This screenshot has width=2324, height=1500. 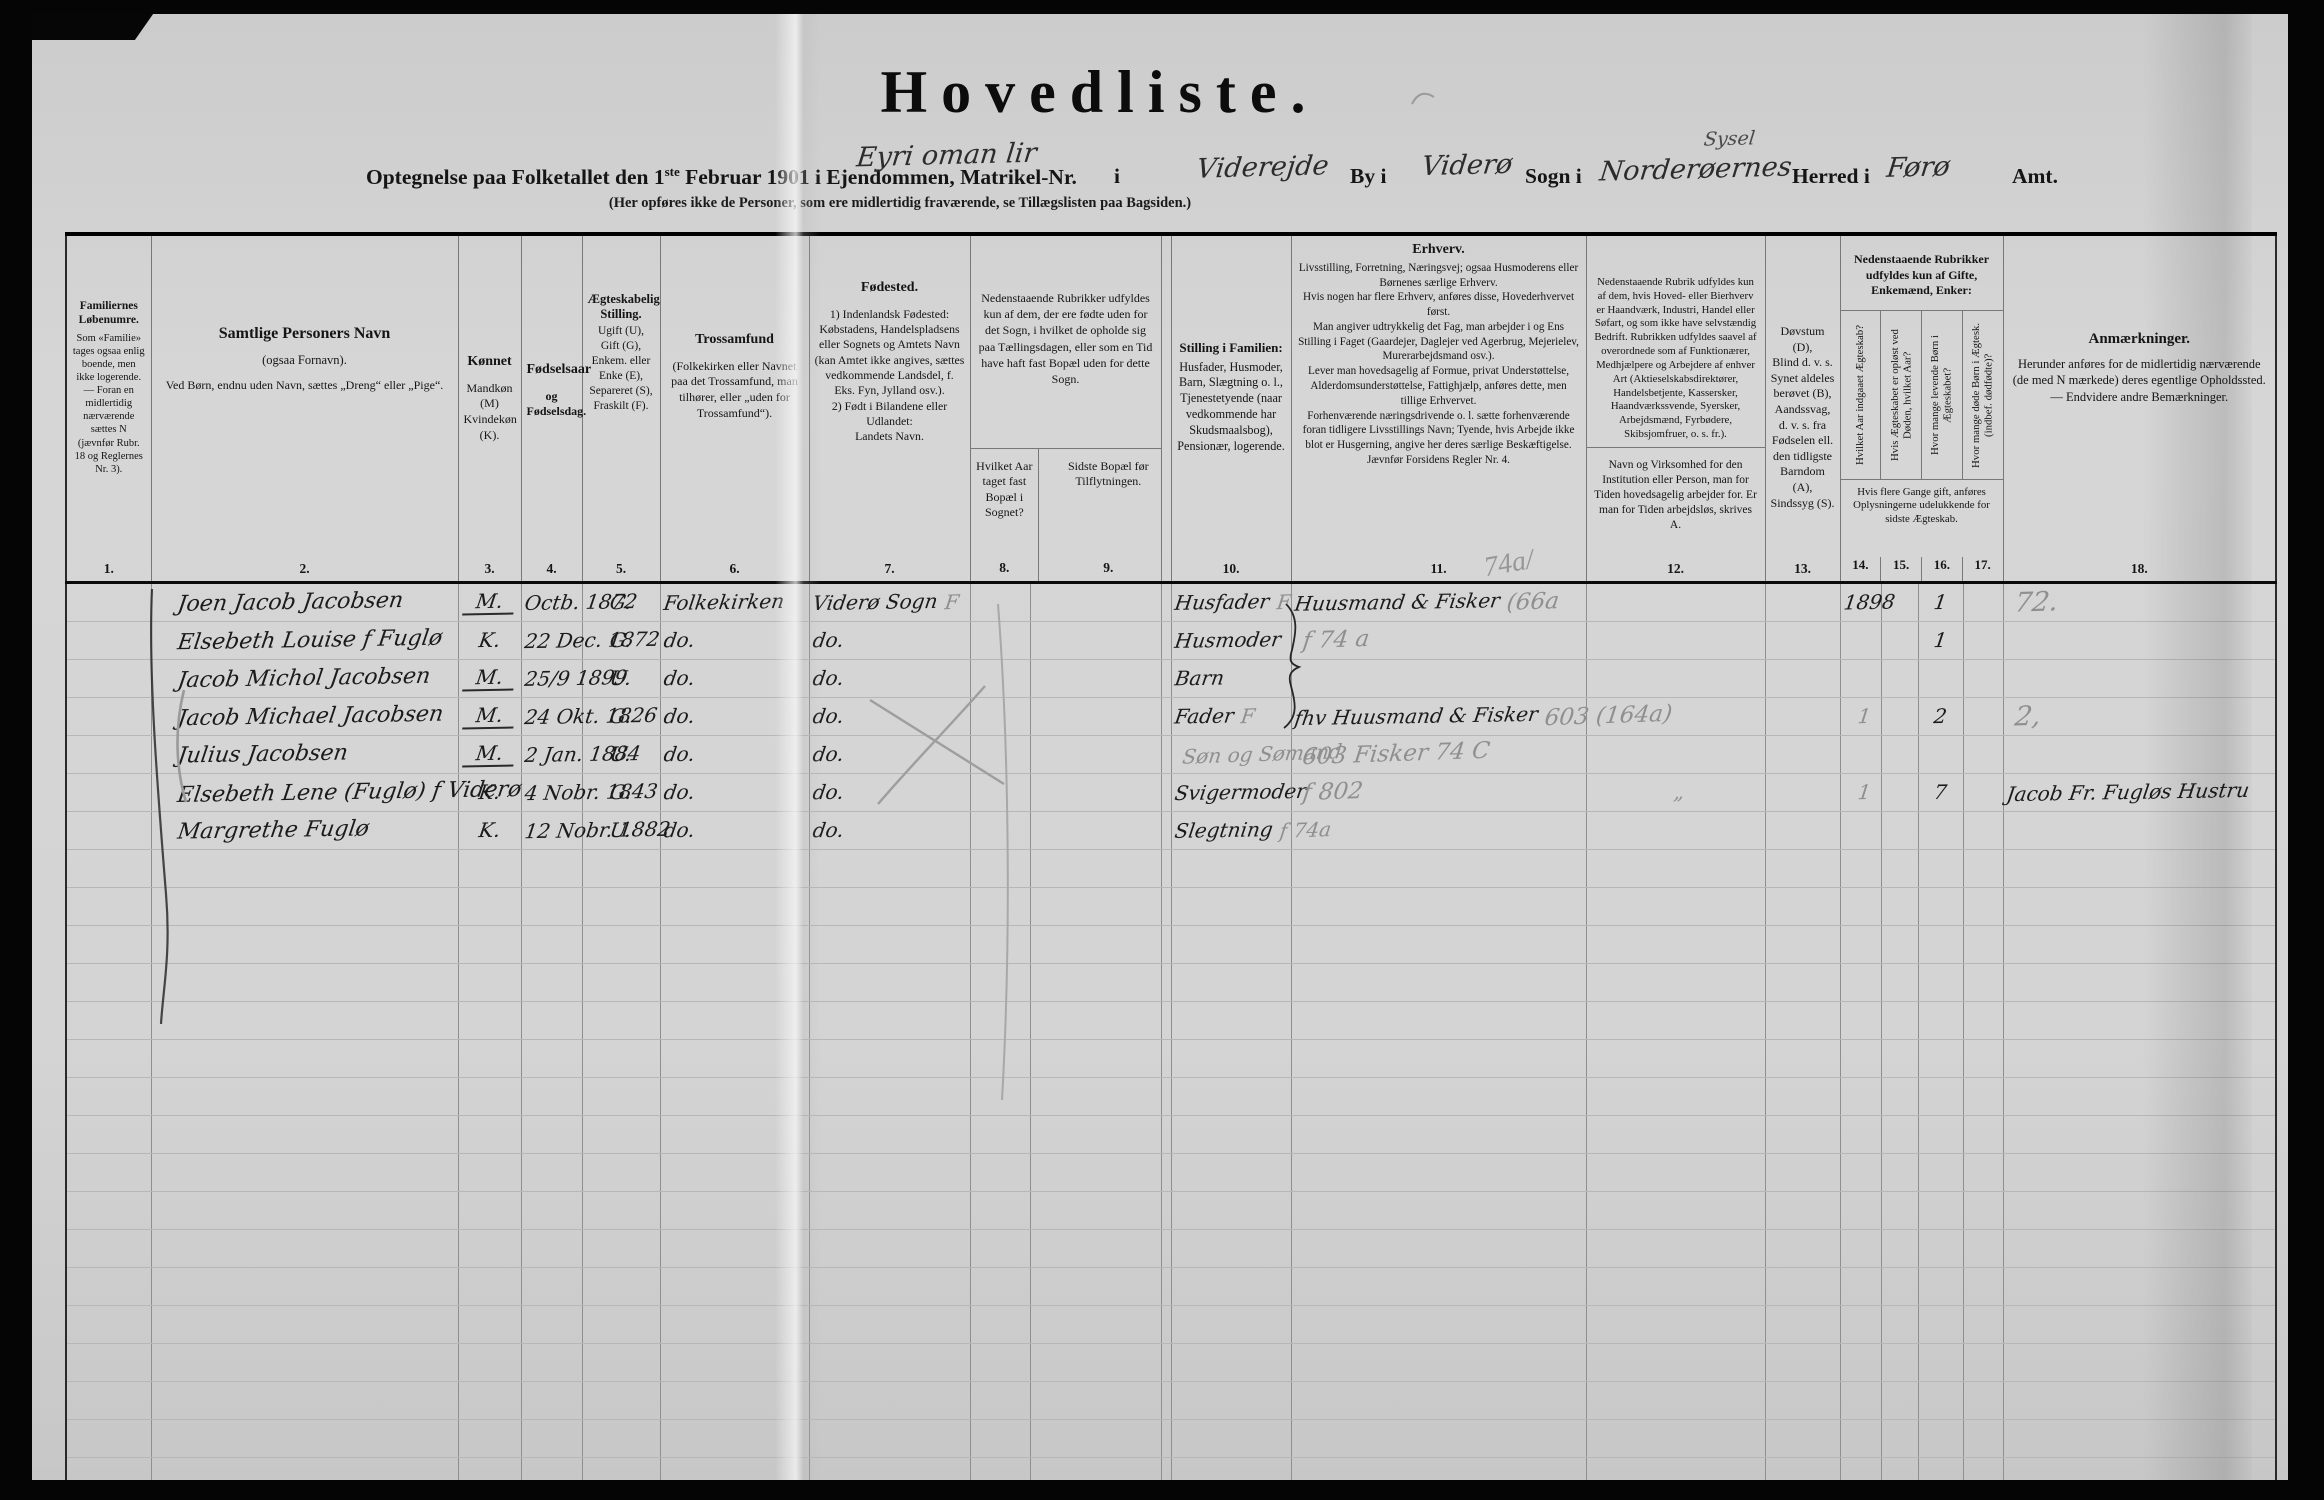 I want to click on col-number: 4., so click(x=551, y=568).